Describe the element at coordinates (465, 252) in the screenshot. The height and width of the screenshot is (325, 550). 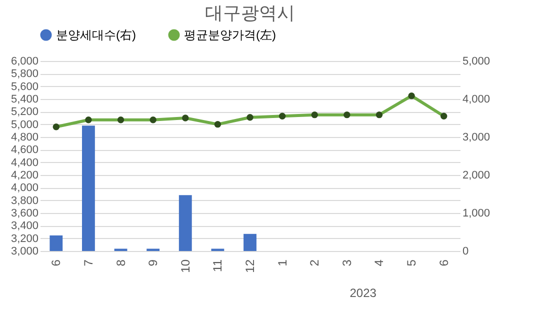
I see `y2-tick-label: 0` at that location.